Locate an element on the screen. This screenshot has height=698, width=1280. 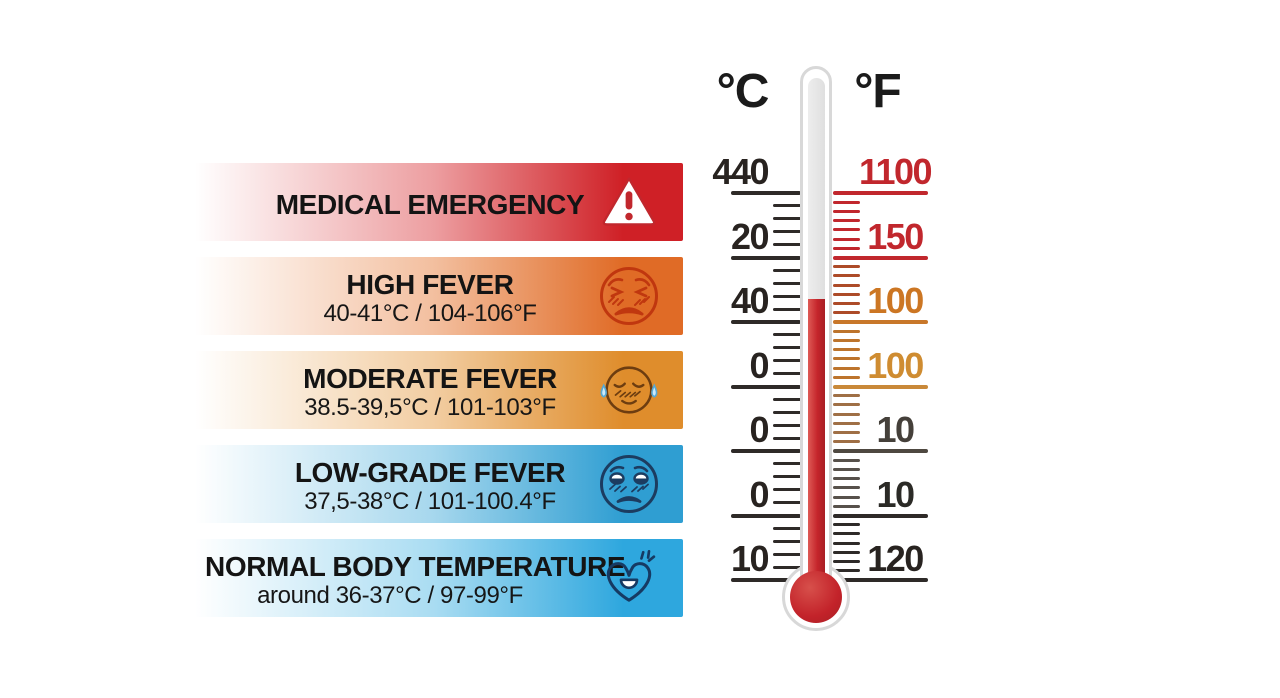
band-text: LOW-GRADE FEVER 37,5-38°C / 101-100.4°F is located at coordinates (430, 485).